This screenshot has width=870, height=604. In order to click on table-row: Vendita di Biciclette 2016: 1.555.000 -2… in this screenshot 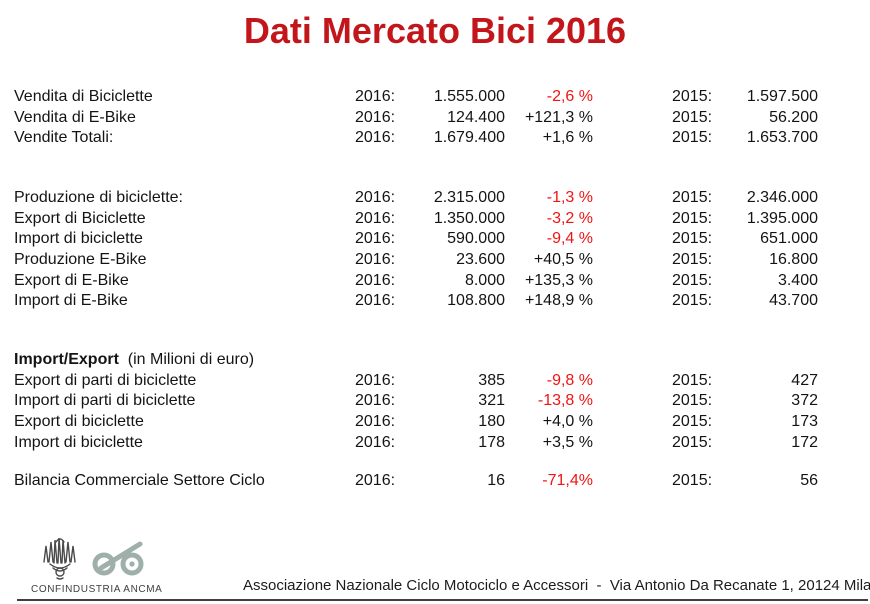, I will do `click(435, 97)`.